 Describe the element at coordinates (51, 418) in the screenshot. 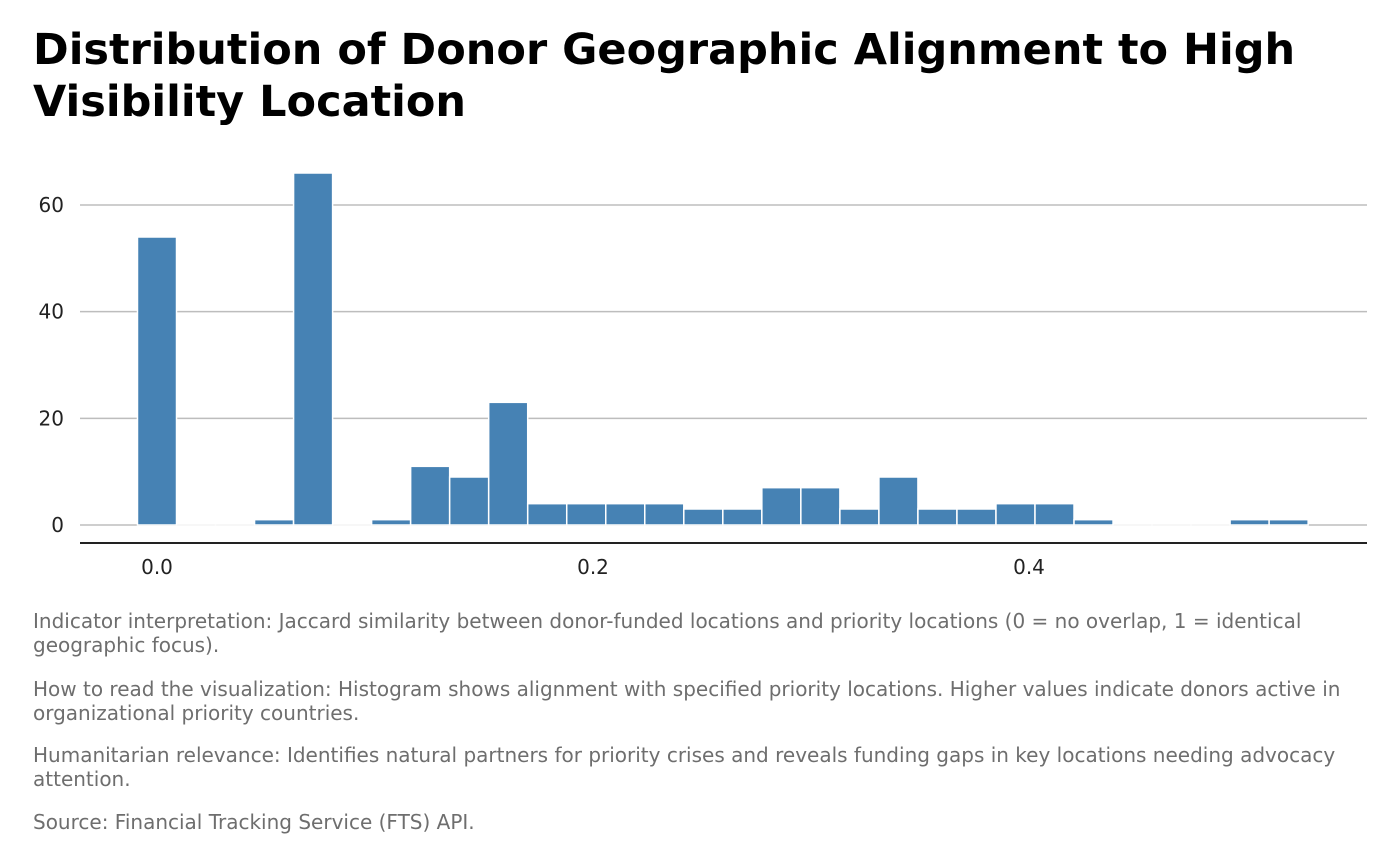

I see `y-tick-label: 20` at that location.